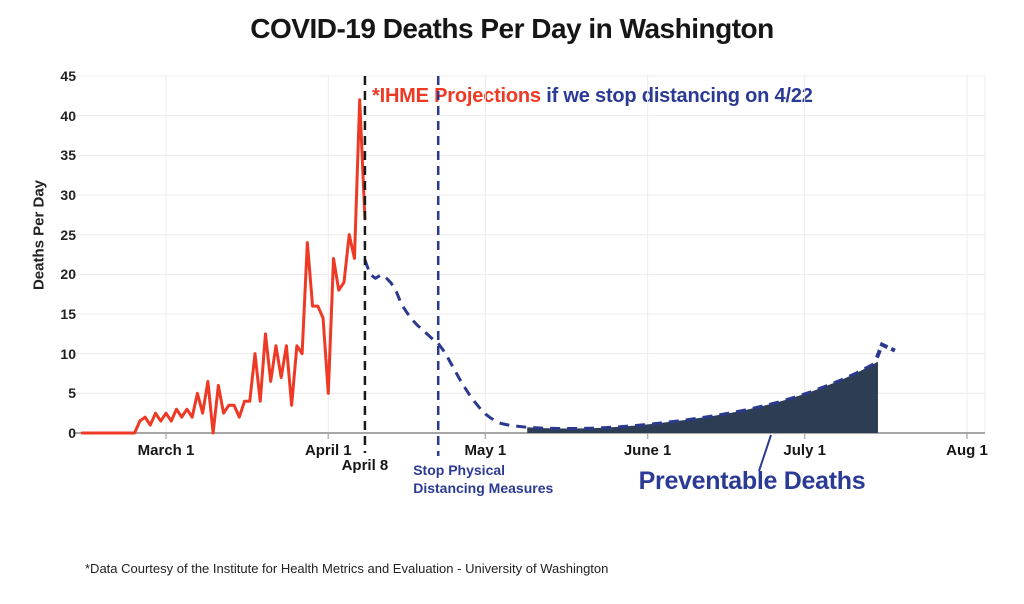  What do you see at coordinates (72, 433) in the screenshot?
I see `y-tick-label: 0` at bounding box center [72, 433].